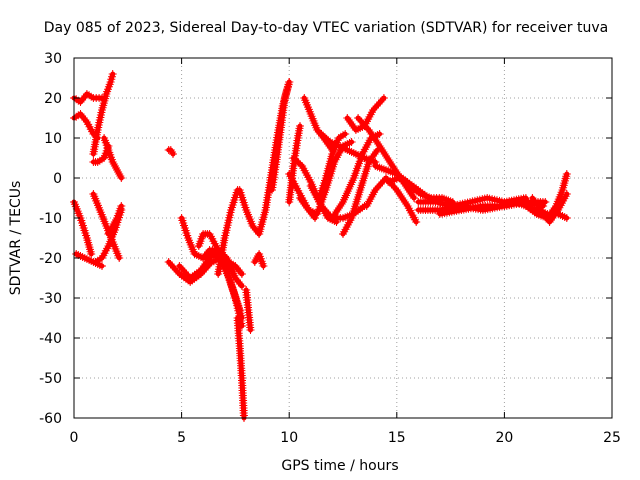 The width and height of the screenshot is (640, 480). What do you see at coordinates (50, 339) in the screenshot?
I see `y-tick-label: -40` at bounding box center [50, 339].